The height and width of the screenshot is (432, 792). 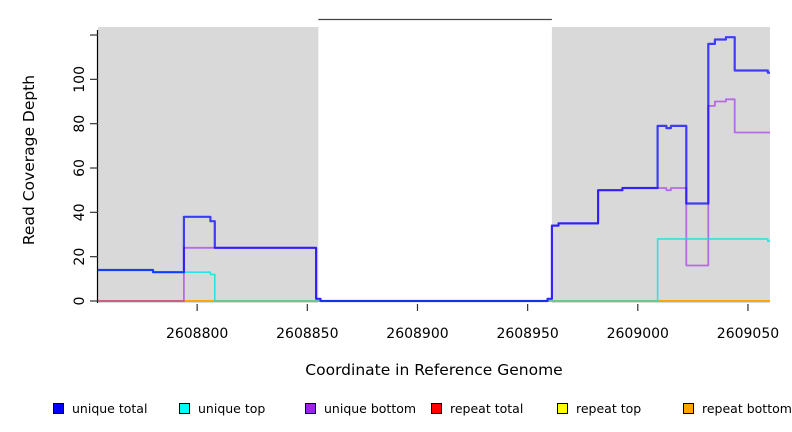 I want to click on legend-item-repeat-top: repeat top, so click(x=599, y=408).